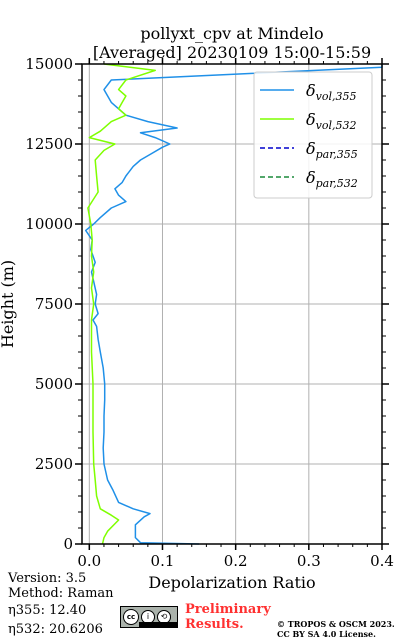  What do you see at coordinates (332, 179) in the screenshot?
I see `legend-label: δpar,532` at bounding box center [332, 179].